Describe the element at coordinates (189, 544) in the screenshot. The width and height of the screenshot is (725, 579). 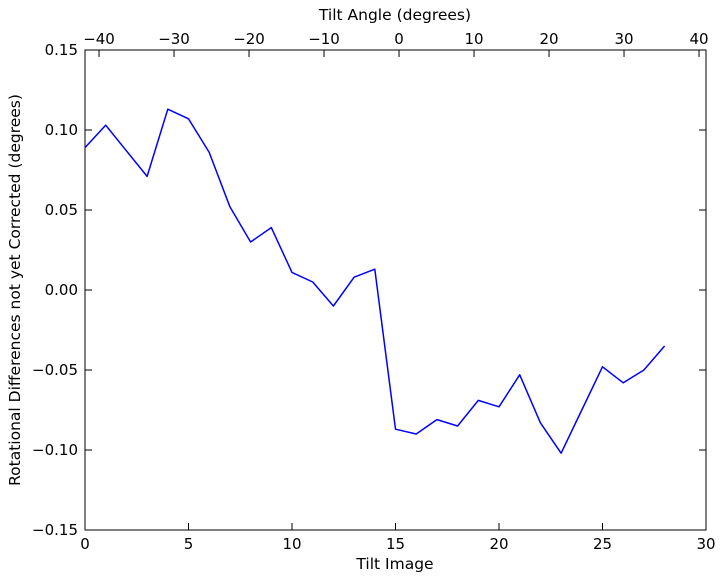
I see `x-tick-label: 5` at that location.